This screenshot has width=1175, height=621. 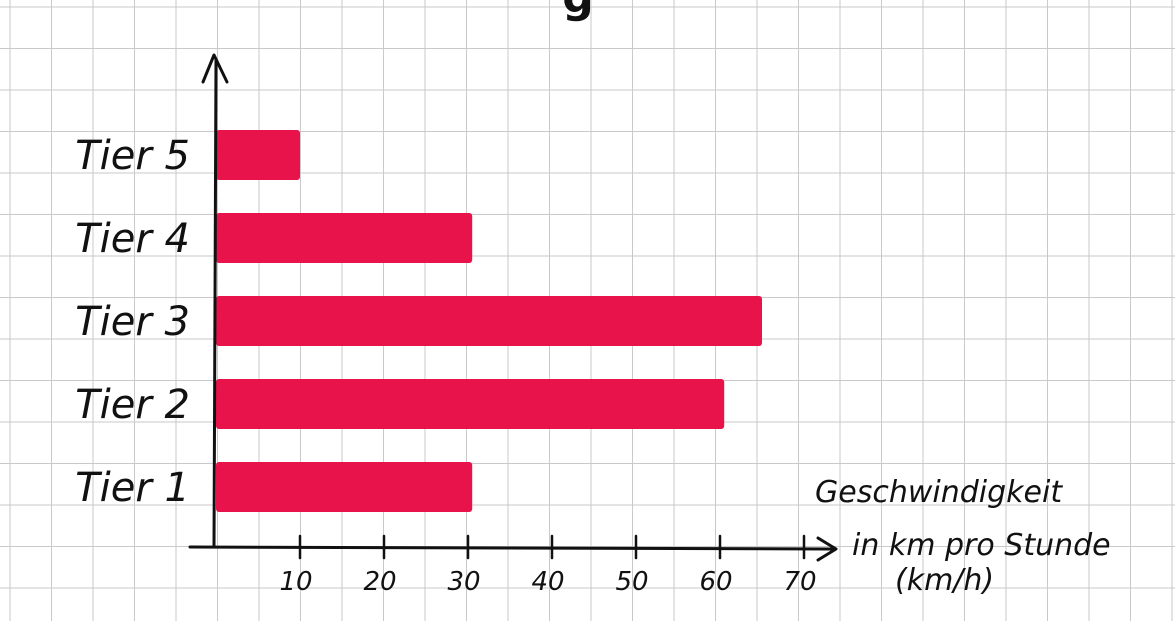 I want to click on category-label-tier-3: Tier 3, so click(x=132, y=322).